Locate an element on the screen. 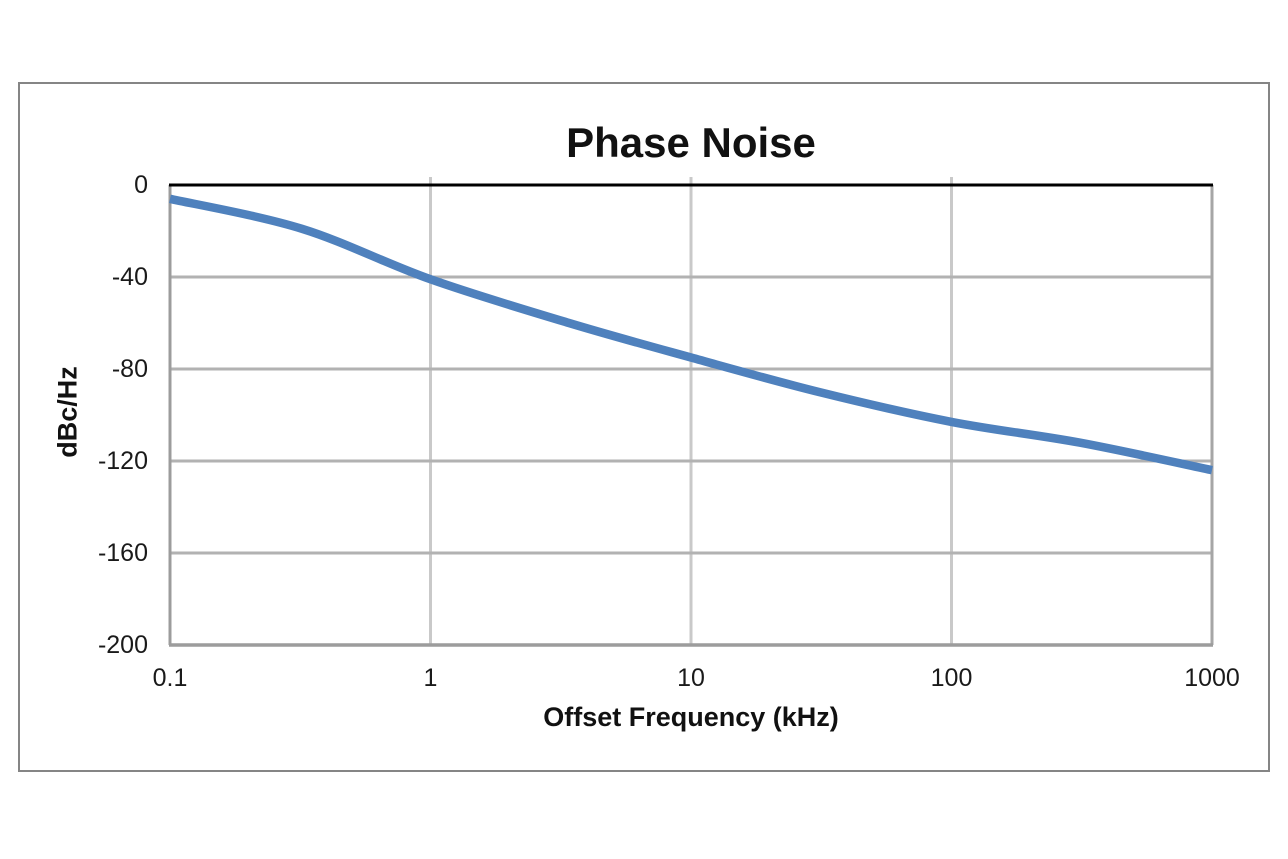 Image resolution: width=1288 pixels, height=859 pixels. x-tick-label: 0.1 is located at coordinates (170, 678).